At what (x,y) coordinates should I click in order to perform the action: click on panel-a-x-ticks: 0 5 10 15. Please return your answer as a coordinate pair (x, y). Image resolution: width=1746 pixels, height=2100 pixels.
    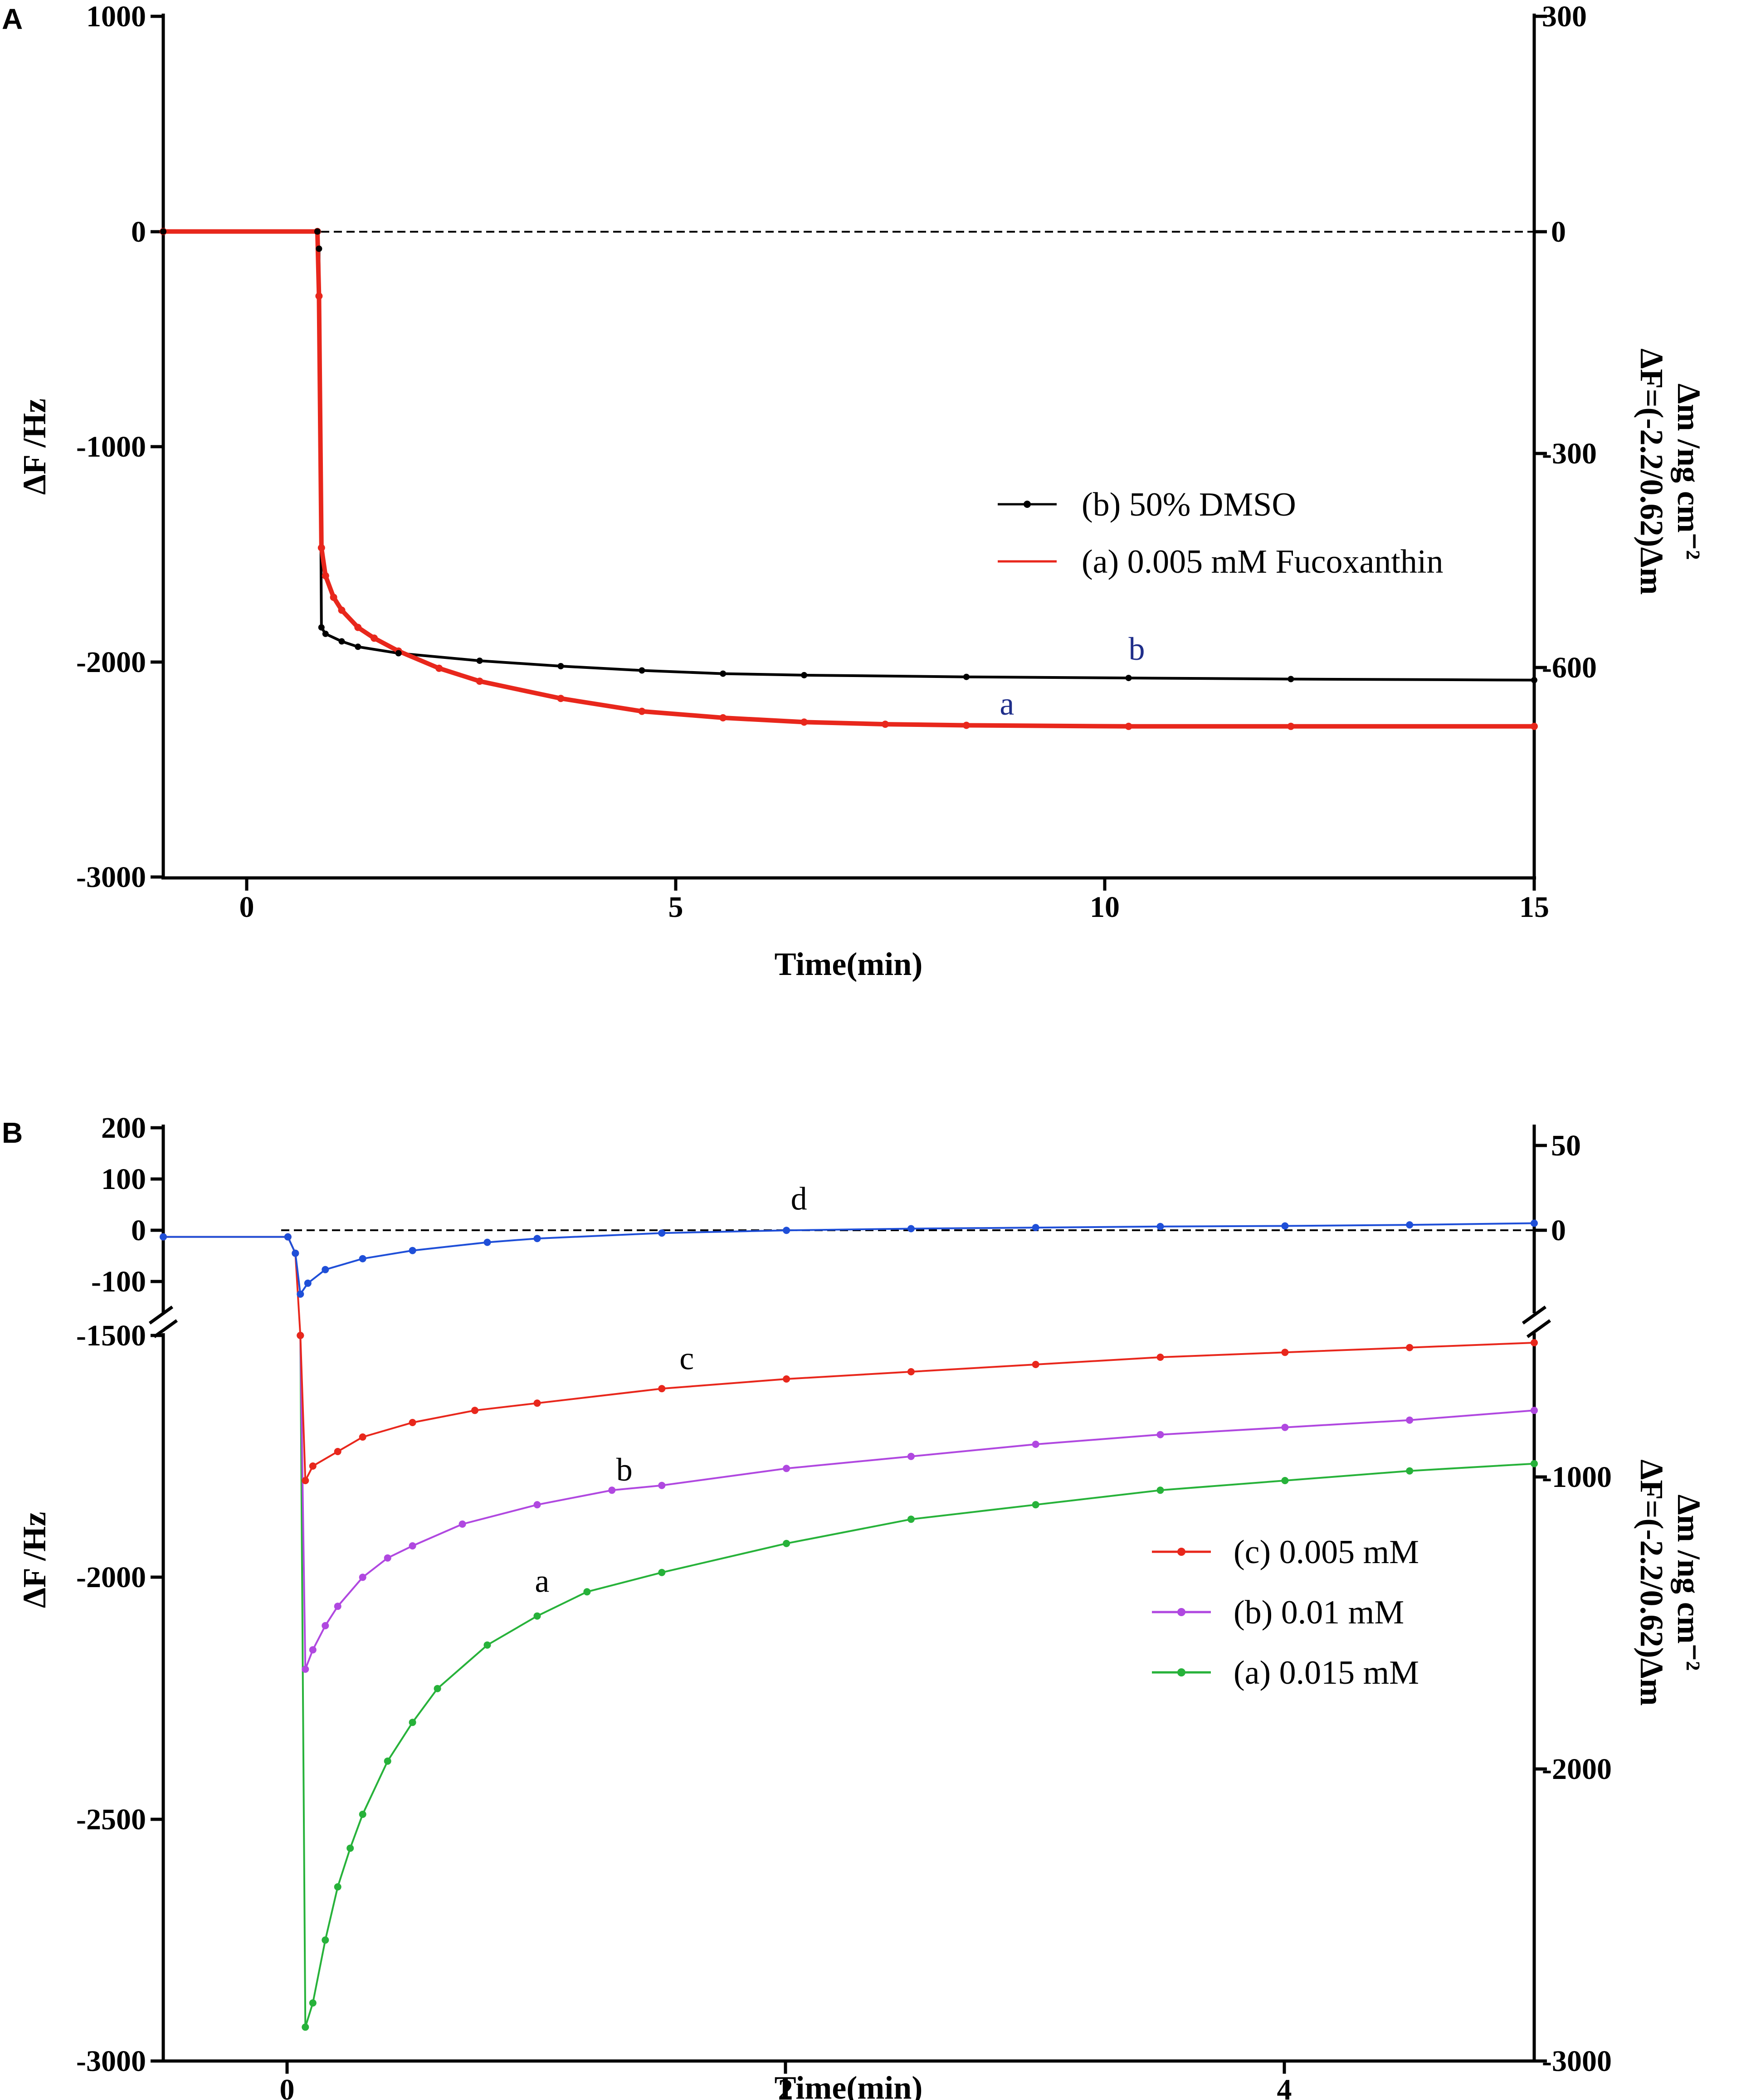
    Looking at the image, I should click on (894, 901).